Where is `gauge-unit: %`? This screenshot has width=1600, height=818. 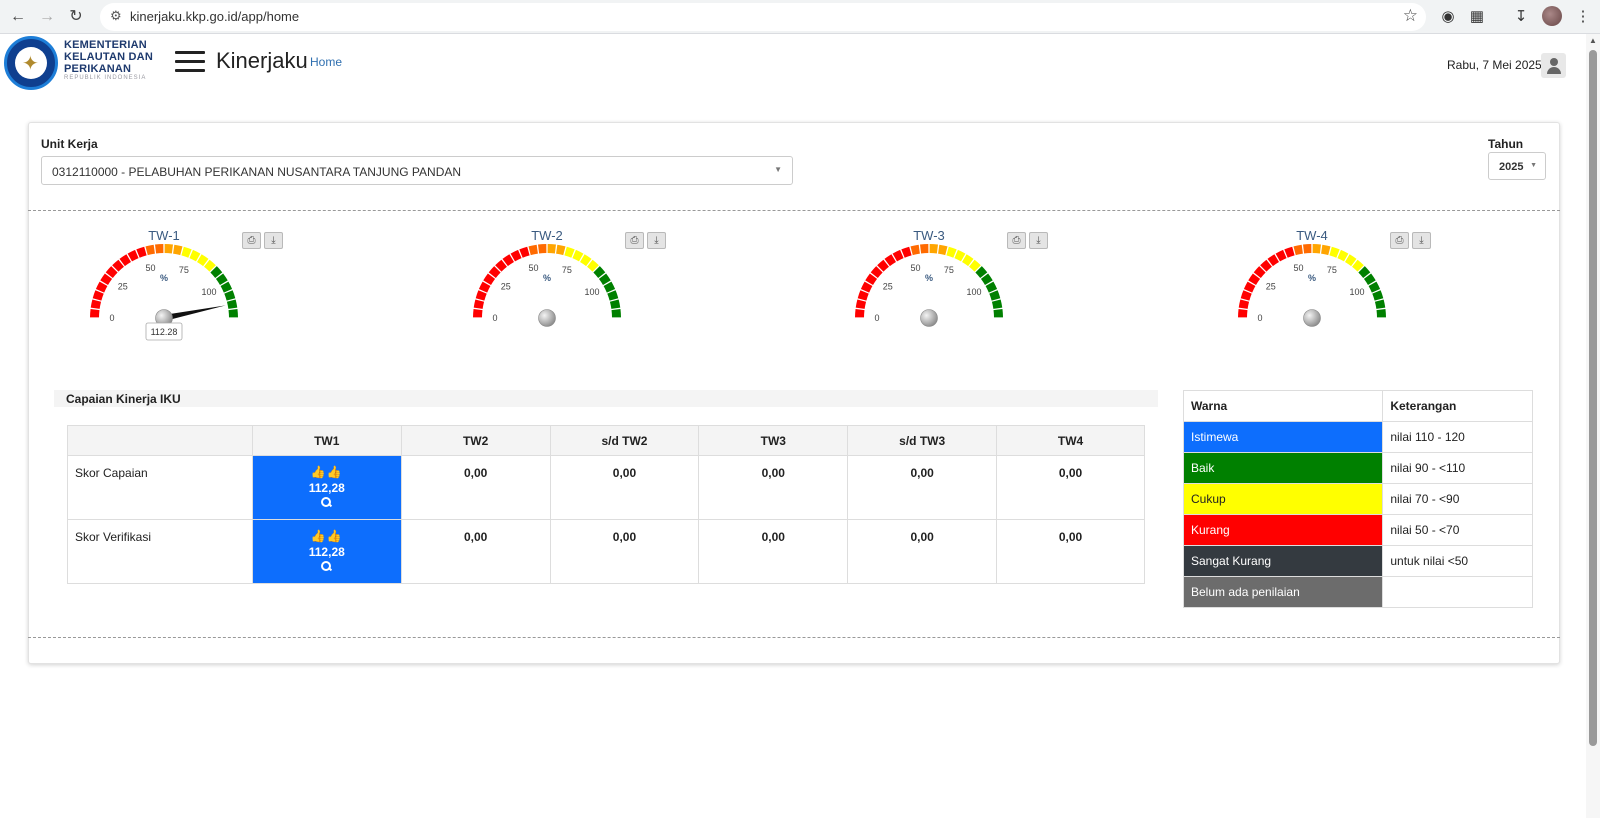
gauge-unit: % is located at coordinates (1312, 278).